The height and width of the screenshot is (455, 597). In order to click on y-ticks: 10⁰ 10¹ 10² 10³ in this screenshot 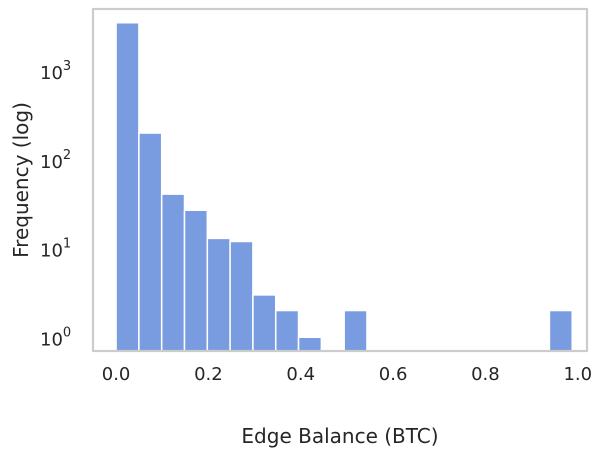, I will do `click(55, 204)`.